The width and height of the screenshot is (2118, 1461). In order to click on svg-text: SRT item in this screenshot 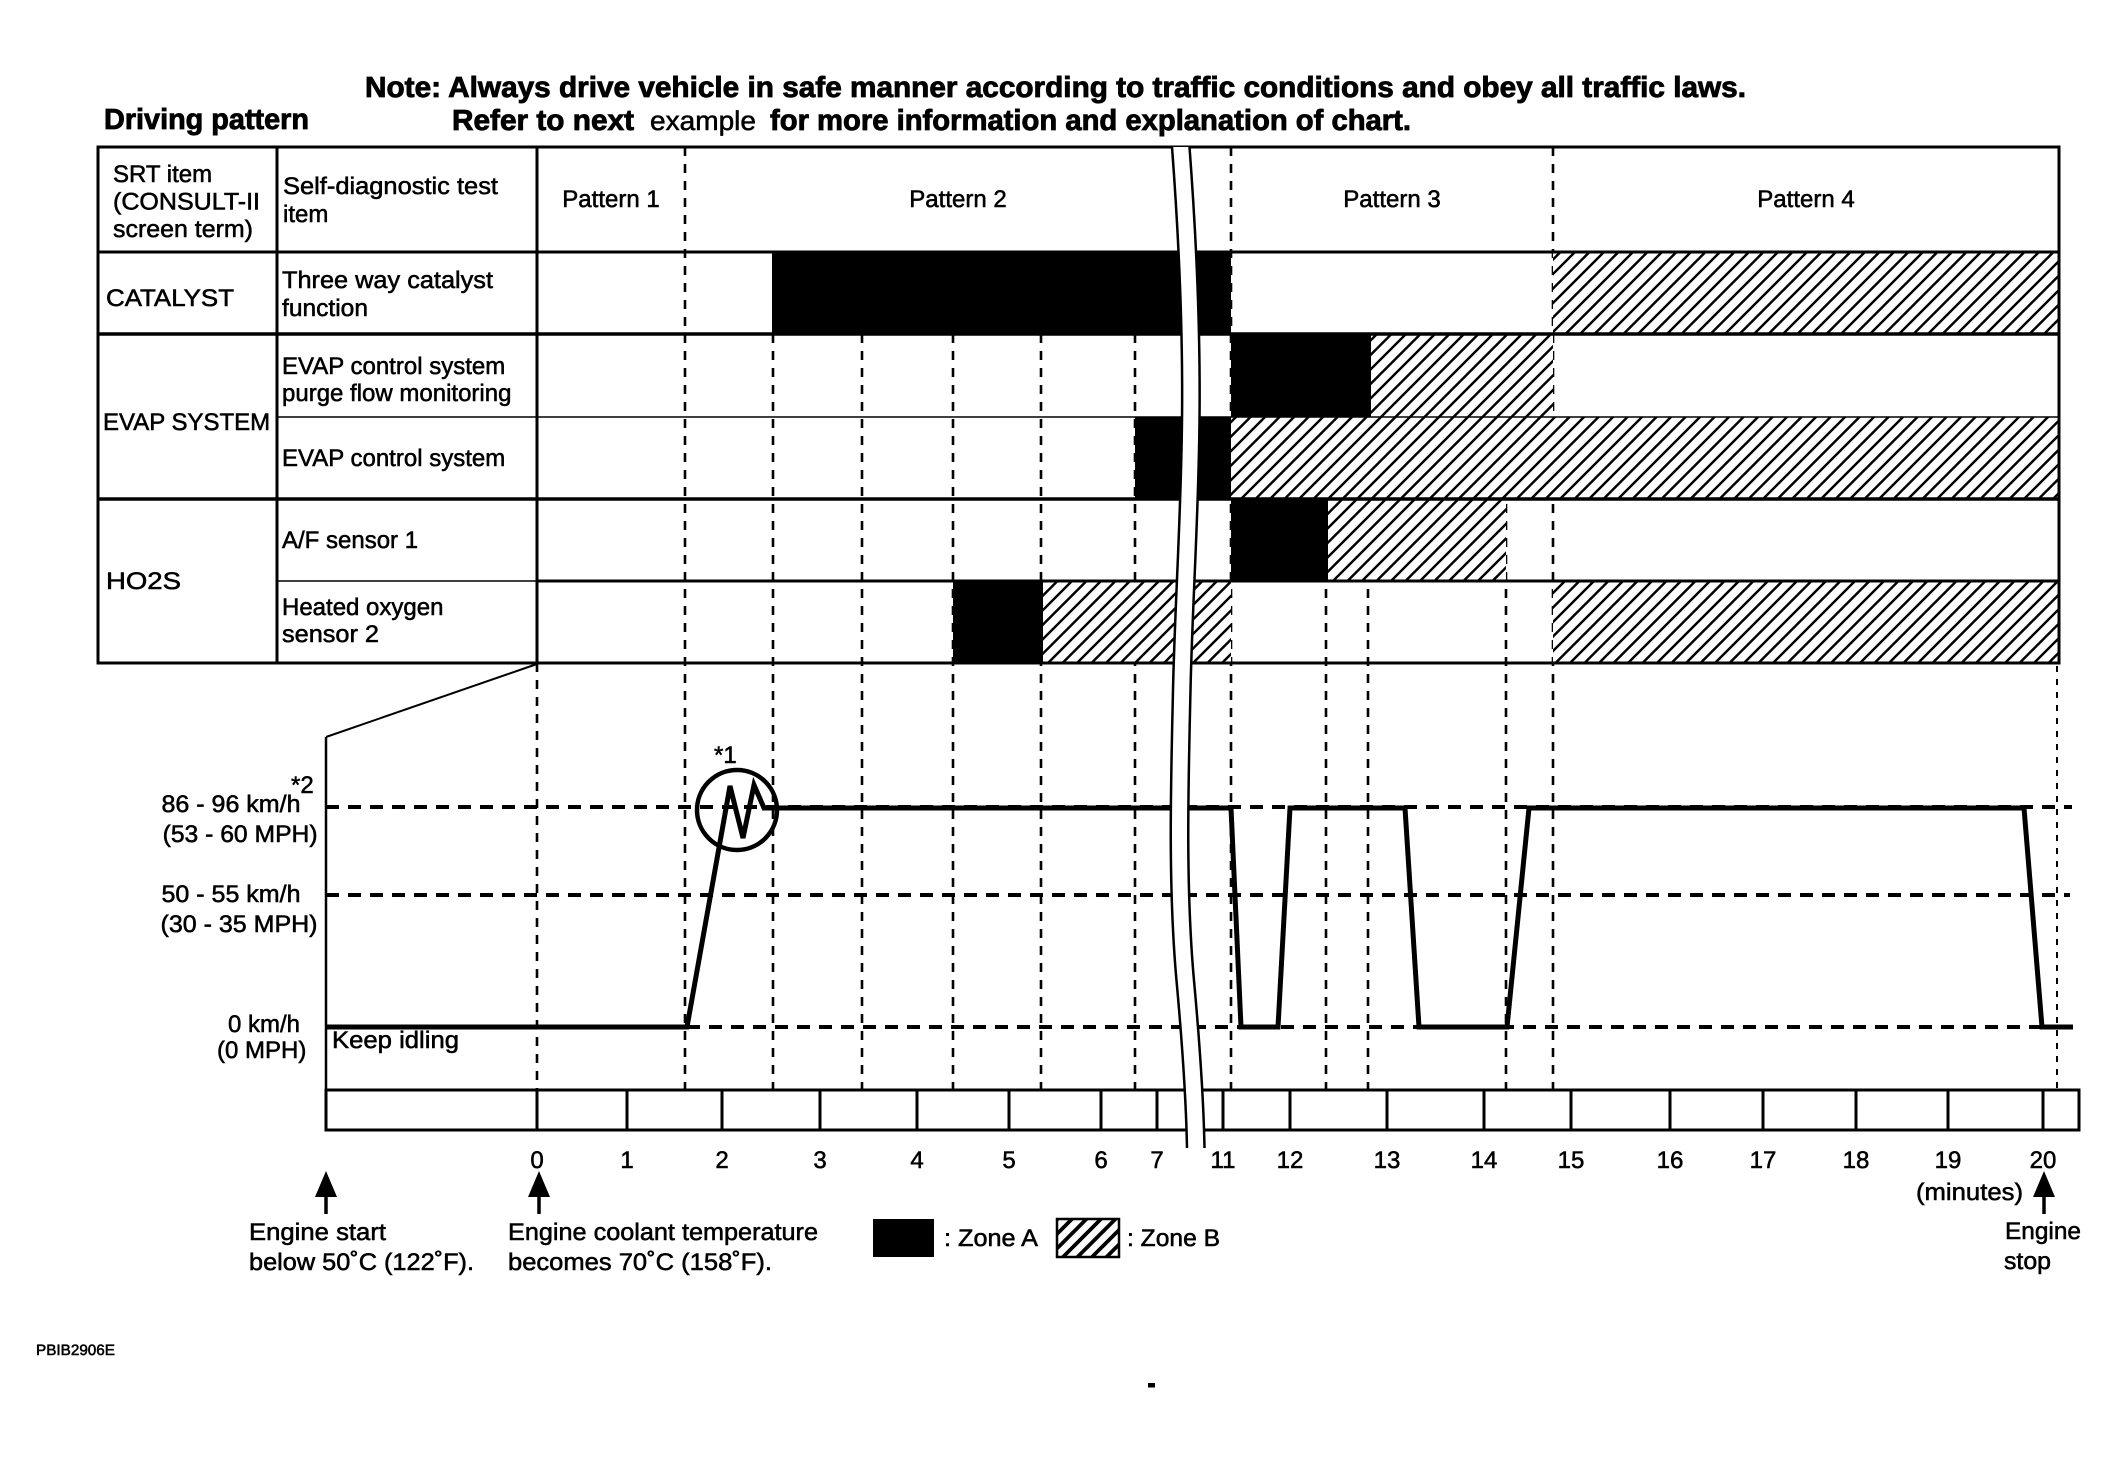, I will do `click(162, 174)`.